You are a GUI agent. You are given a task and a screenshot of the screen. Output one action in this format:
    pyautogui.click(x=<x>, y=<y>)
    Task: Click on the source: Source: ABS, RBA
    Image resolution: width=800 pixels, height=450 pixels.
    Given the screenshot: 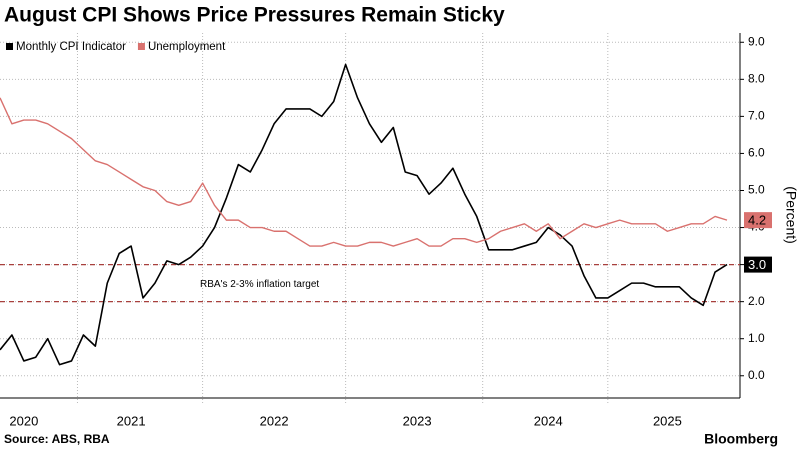 What is the action you would take?
    pyautogui.click(x=57, y=439)
    